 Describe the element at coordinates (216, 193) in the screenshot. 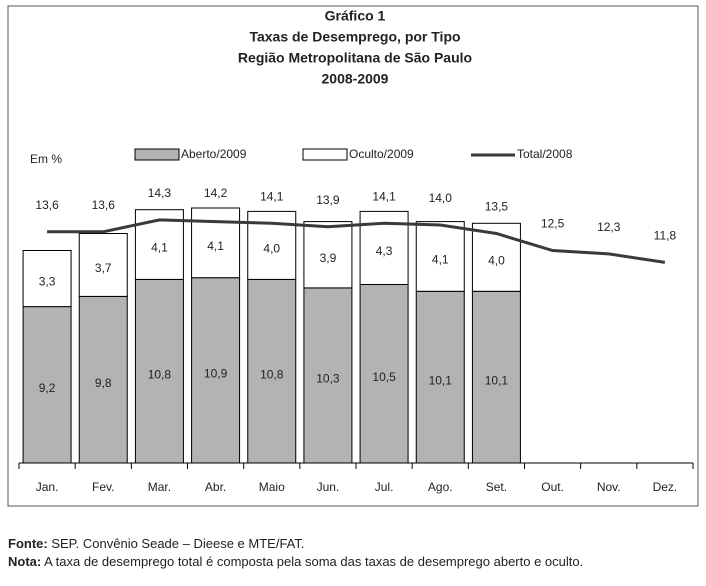

I see `data-label: 14,2` at that location.